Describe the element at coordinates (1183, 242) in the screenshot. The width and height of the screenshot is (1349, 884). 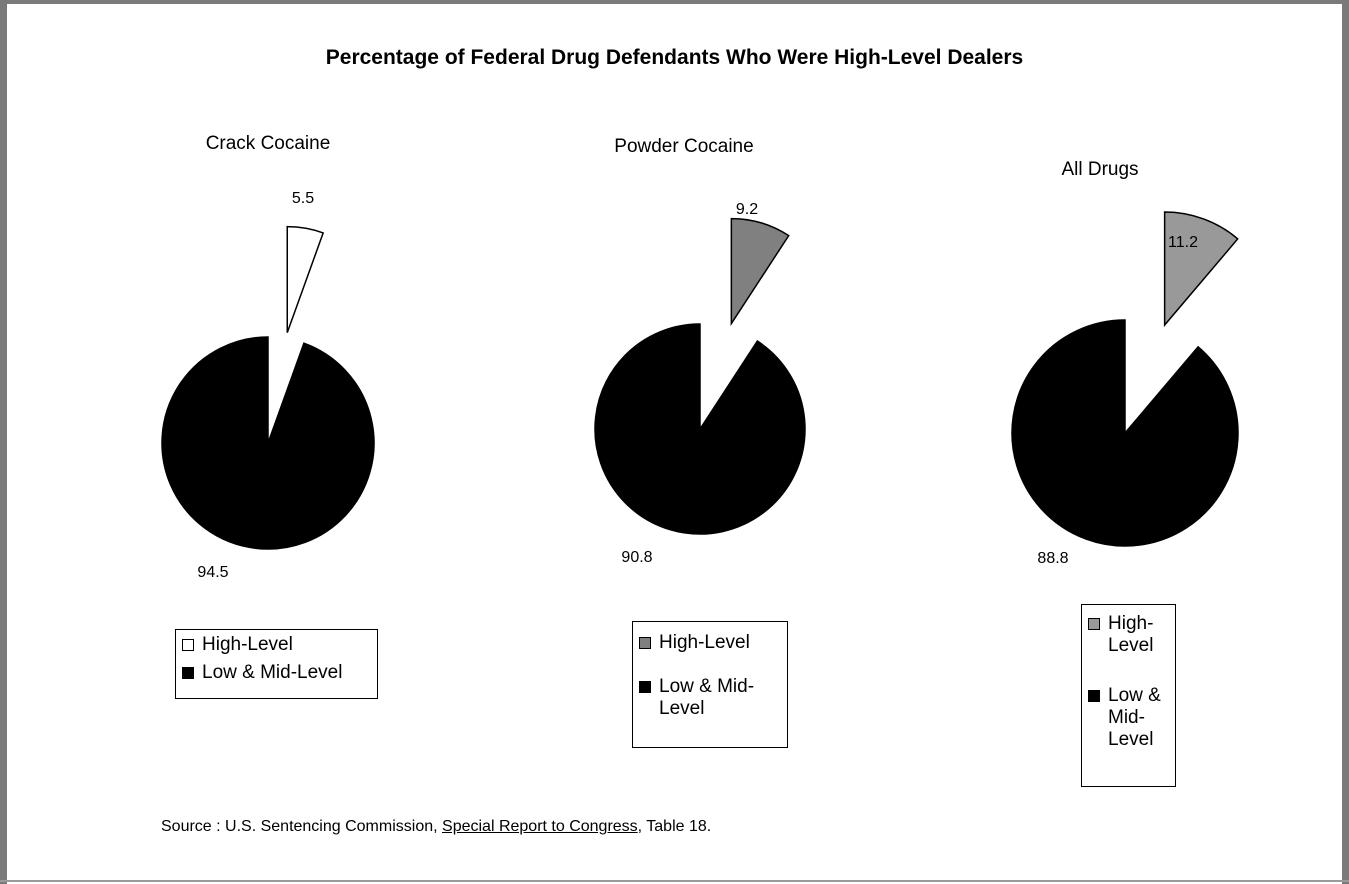
I see `pie-data-label: 11.2` at that location.